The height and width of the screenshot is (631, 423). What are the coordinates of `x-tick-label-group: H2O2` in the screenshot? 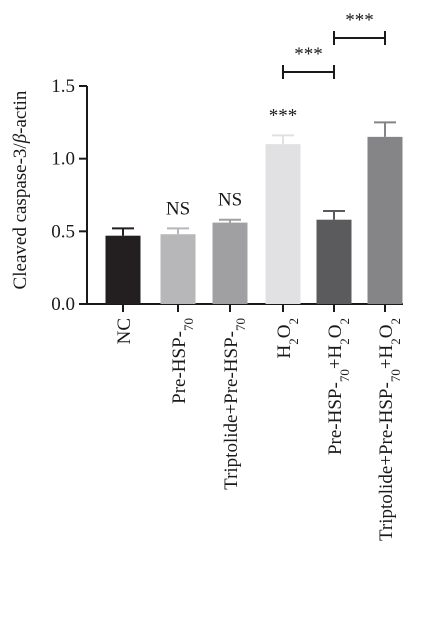 It's located at (287, 338).